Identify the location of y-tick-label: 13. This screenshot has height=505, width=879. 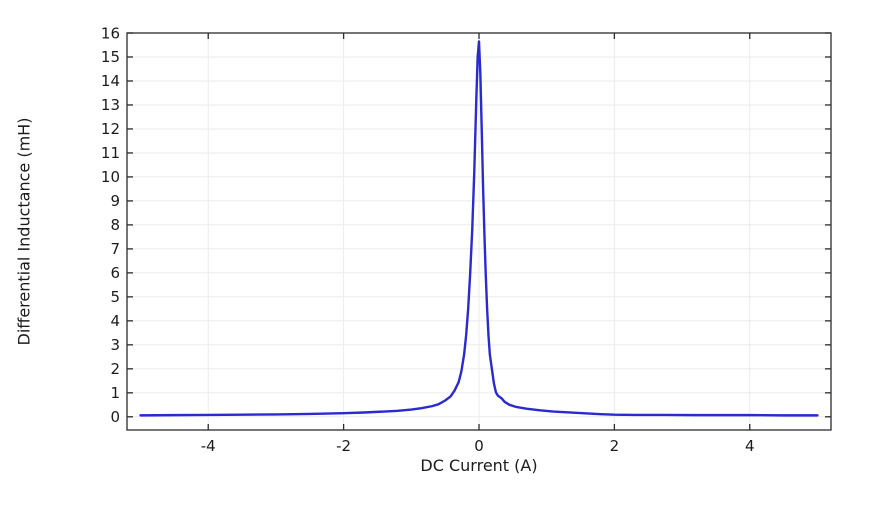
(110, 105).